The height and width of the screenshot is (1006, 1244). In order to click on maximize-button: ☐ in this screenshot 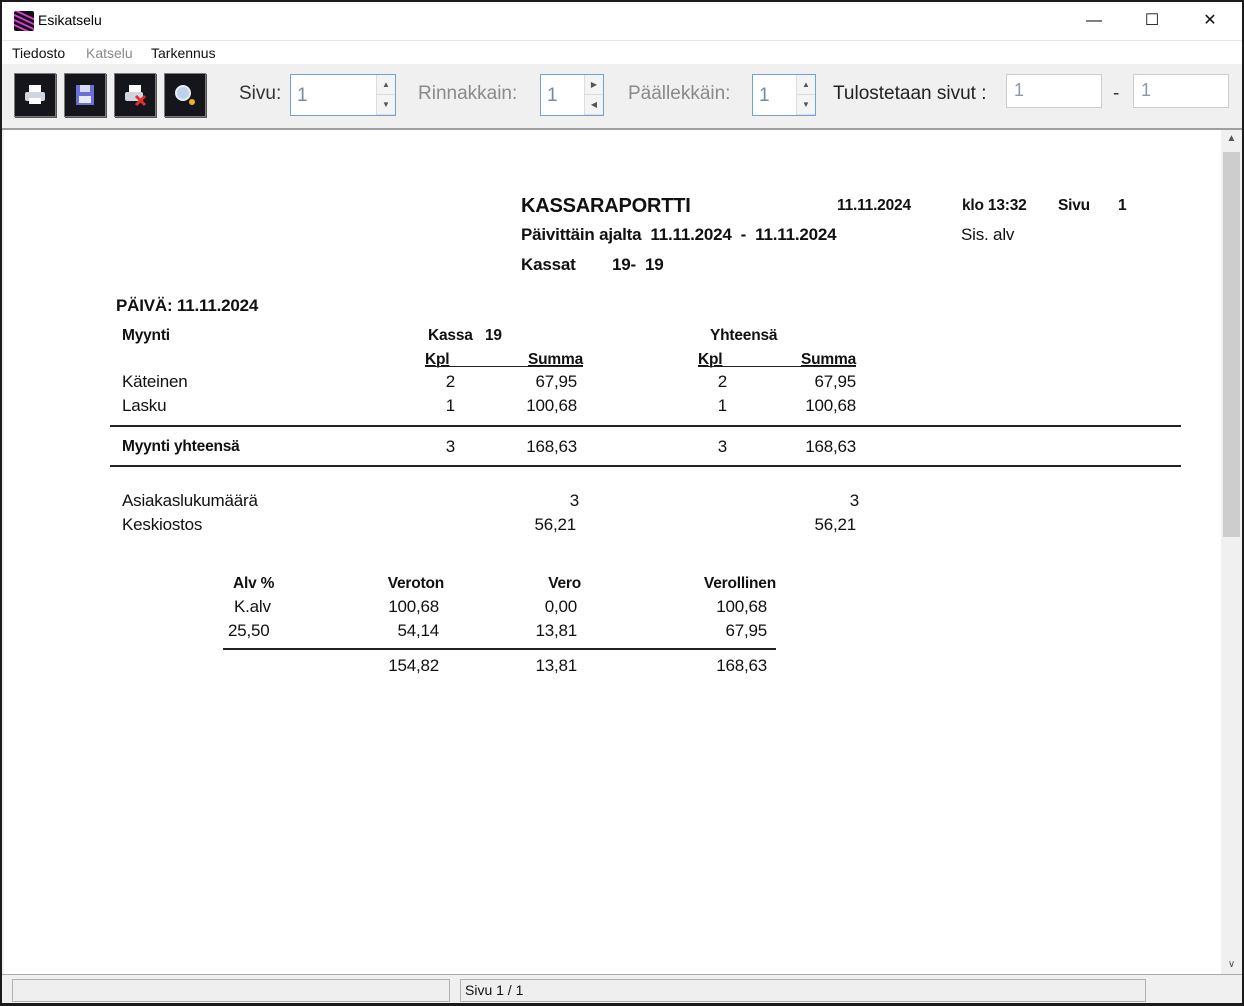, I will do `click(1152, 20)`.